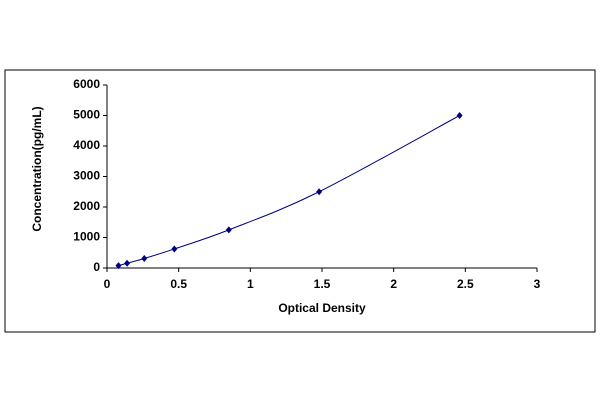  Describe the element at coordinates (322, 284) in the screenshot. I see `x-tick-label: 1.5` at that location.